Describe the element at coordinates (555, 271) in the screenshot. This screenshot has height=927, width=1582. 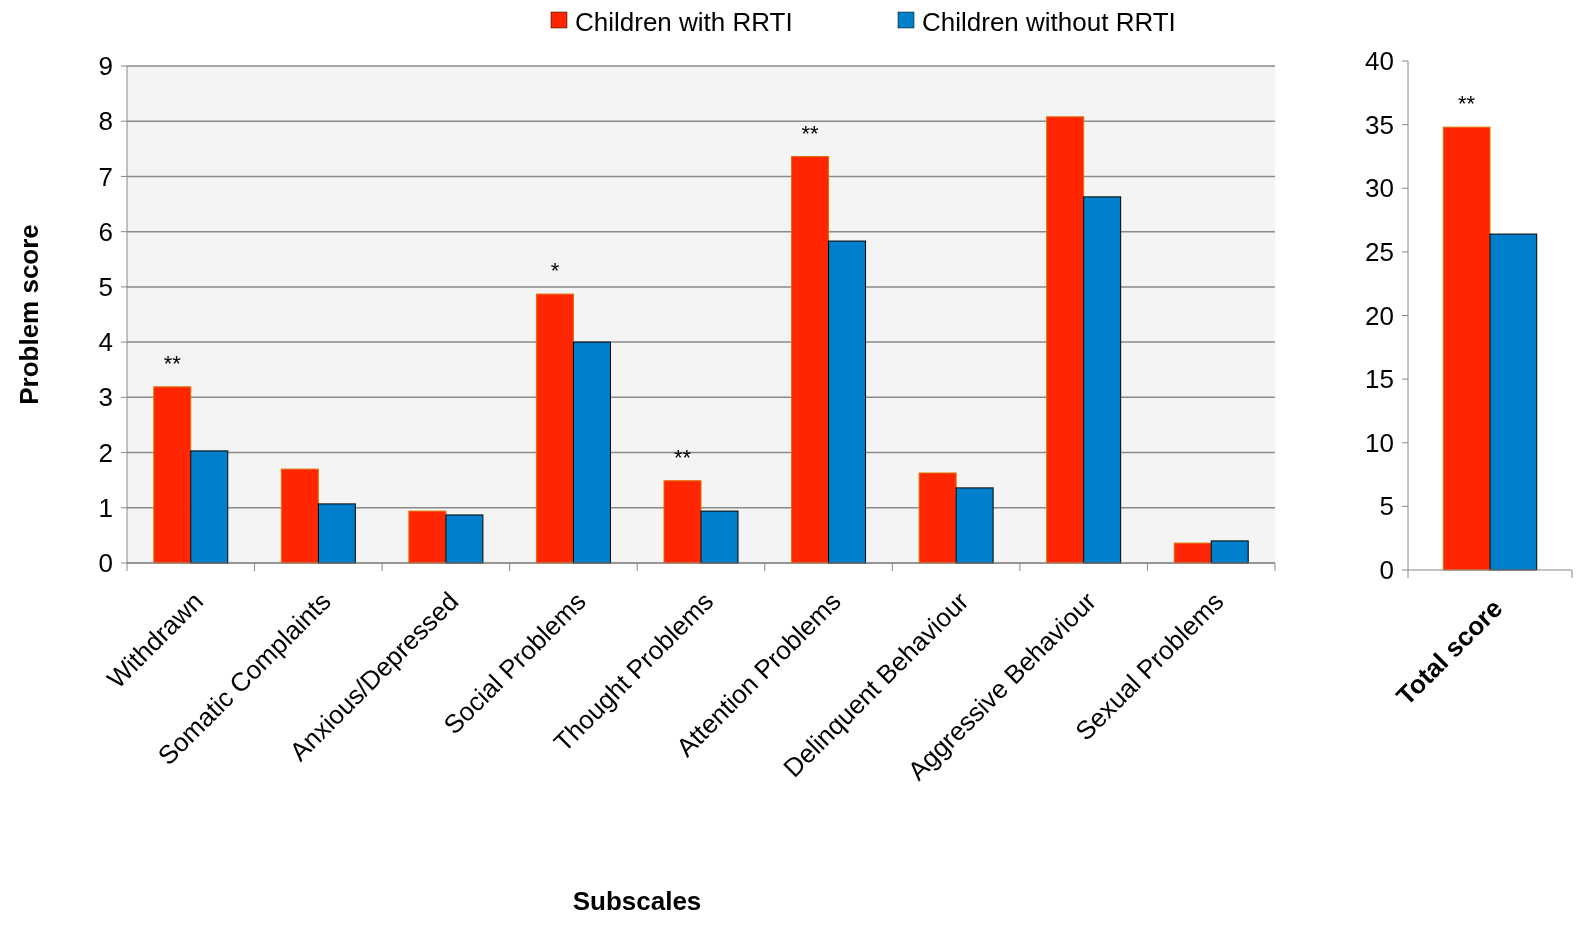
I see `annotation: *` at that location.